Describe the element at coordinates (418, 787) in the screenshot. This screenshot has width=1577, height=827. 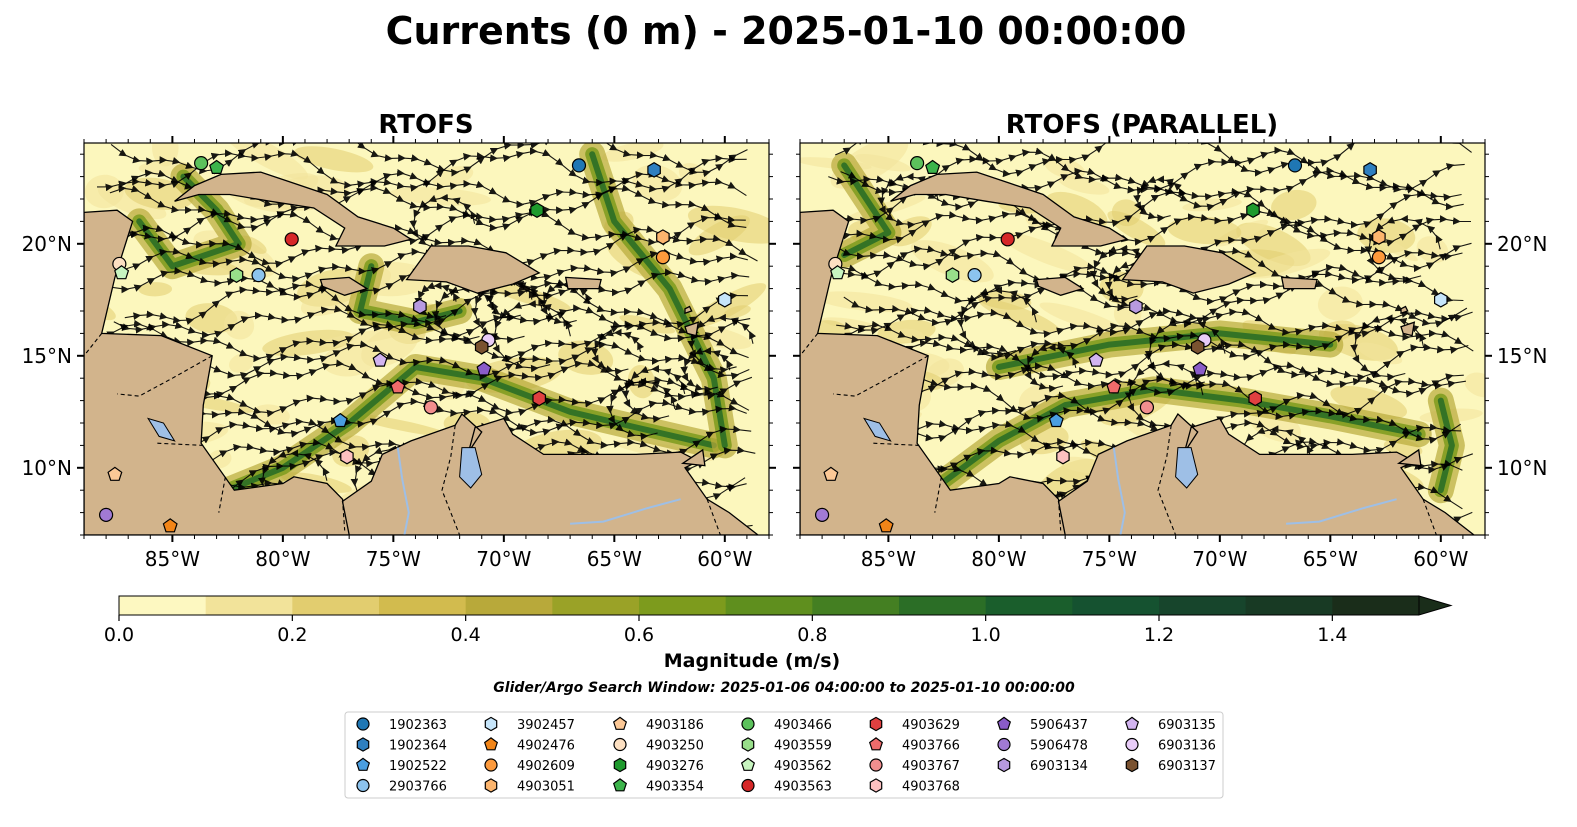
I see `legend-label: 2903766` at that location.